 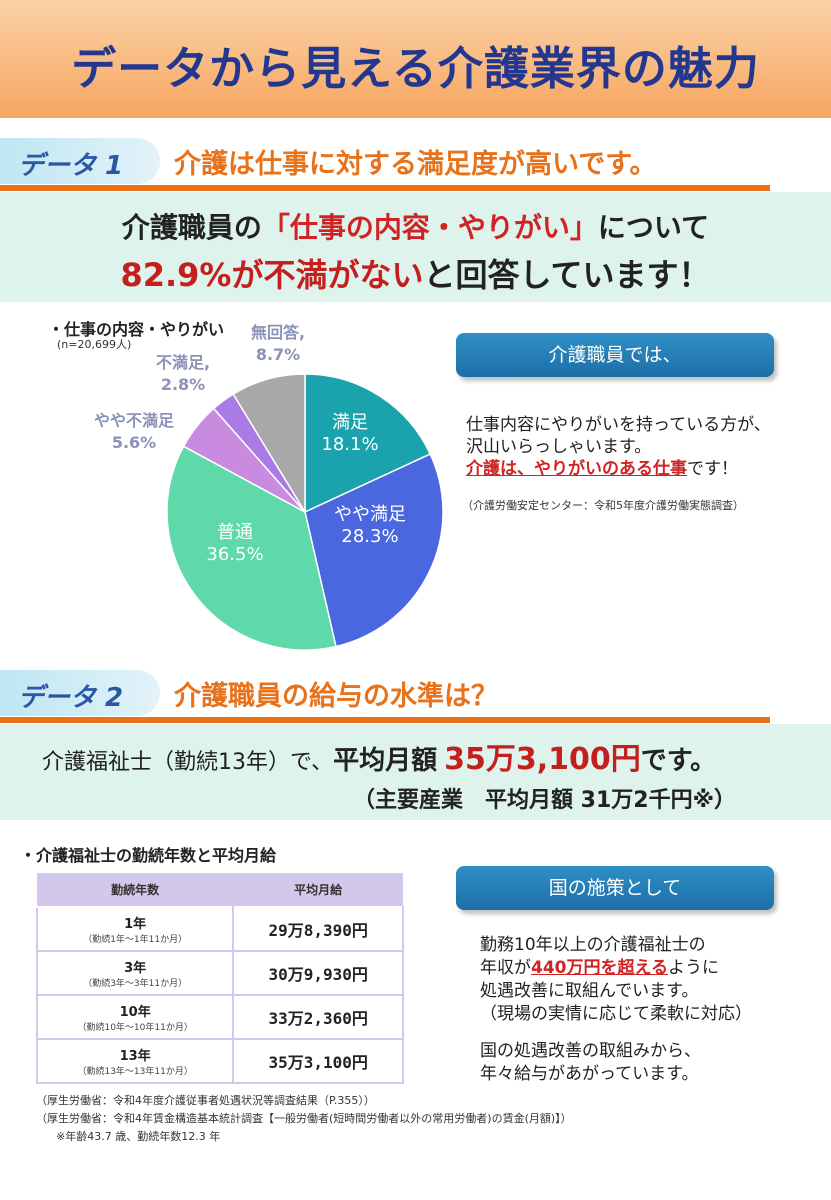 I want to click on pie-label-name: 満足, so click(x=350, y=422).